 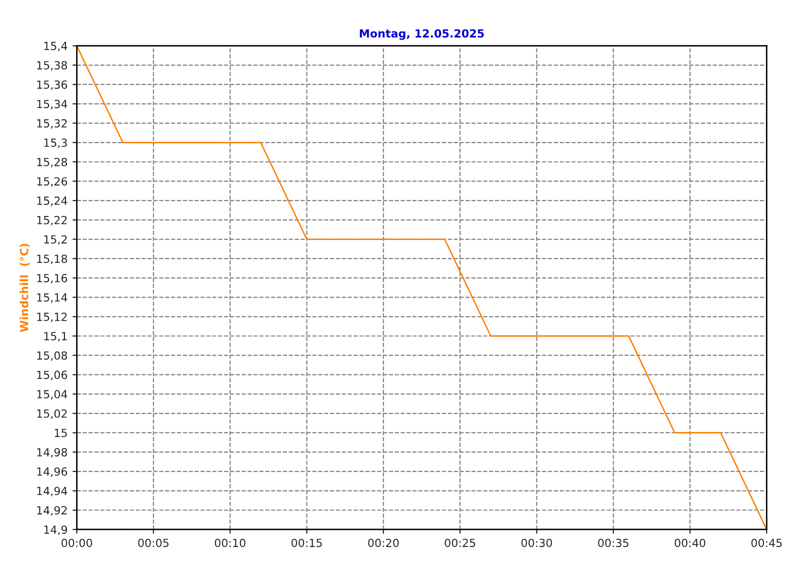 What do you see at coordinates (52, 491) in the screenshot?
I see `y-tick-label: 14,94` at bounding box center [52, 491].